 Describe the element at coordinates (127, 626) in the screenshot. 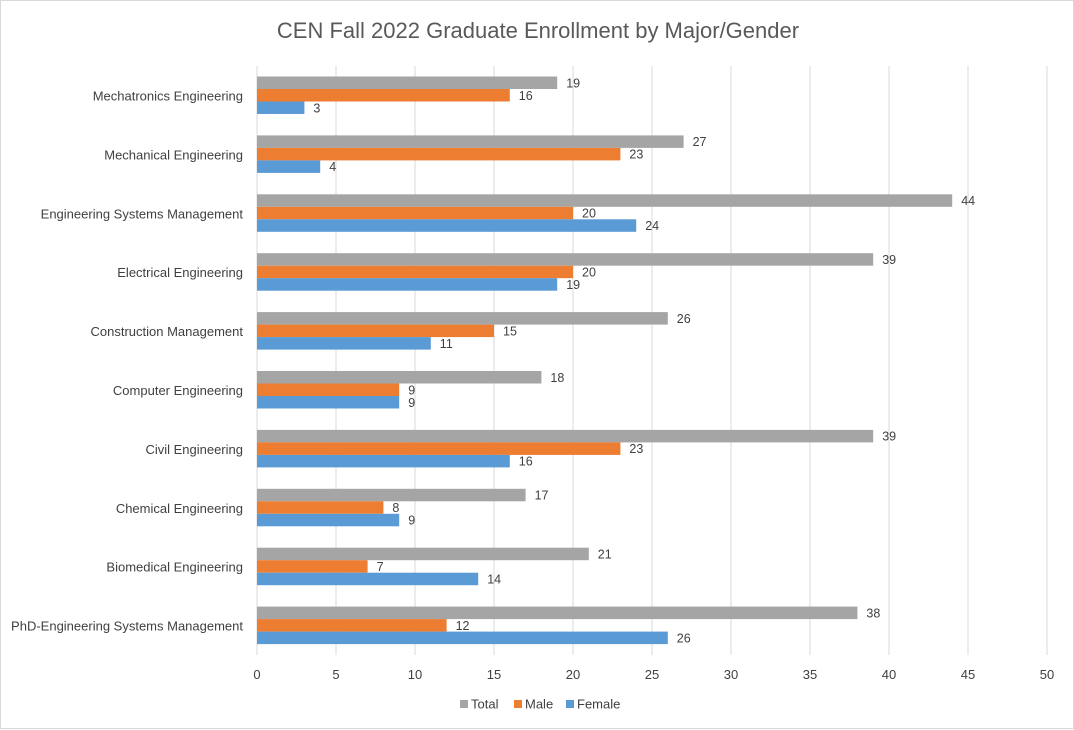

I see `category-label: PhD-Engineering Systems Management` at that location.